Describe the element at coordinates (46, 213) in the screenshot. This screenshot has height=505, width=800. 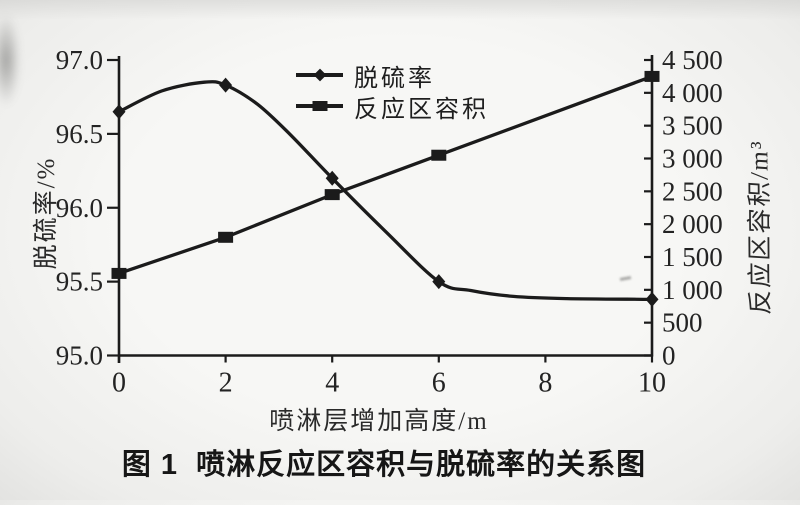
I see `left-axis-title: 脱硫率/%` at that location.